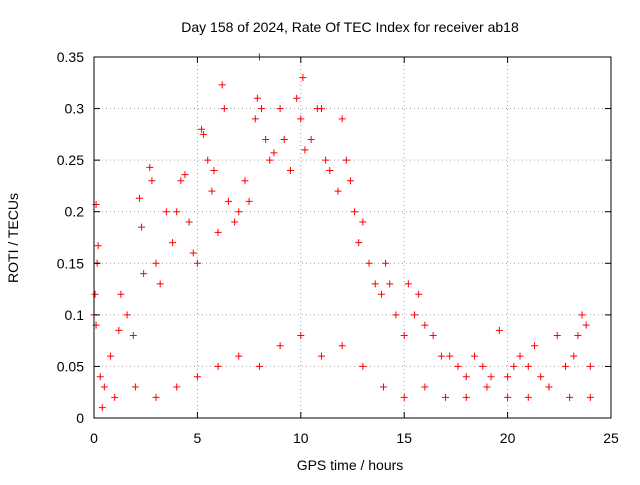 The image size is (640, 485). I want to click on y-tick-label: 0, so click(80, 418).